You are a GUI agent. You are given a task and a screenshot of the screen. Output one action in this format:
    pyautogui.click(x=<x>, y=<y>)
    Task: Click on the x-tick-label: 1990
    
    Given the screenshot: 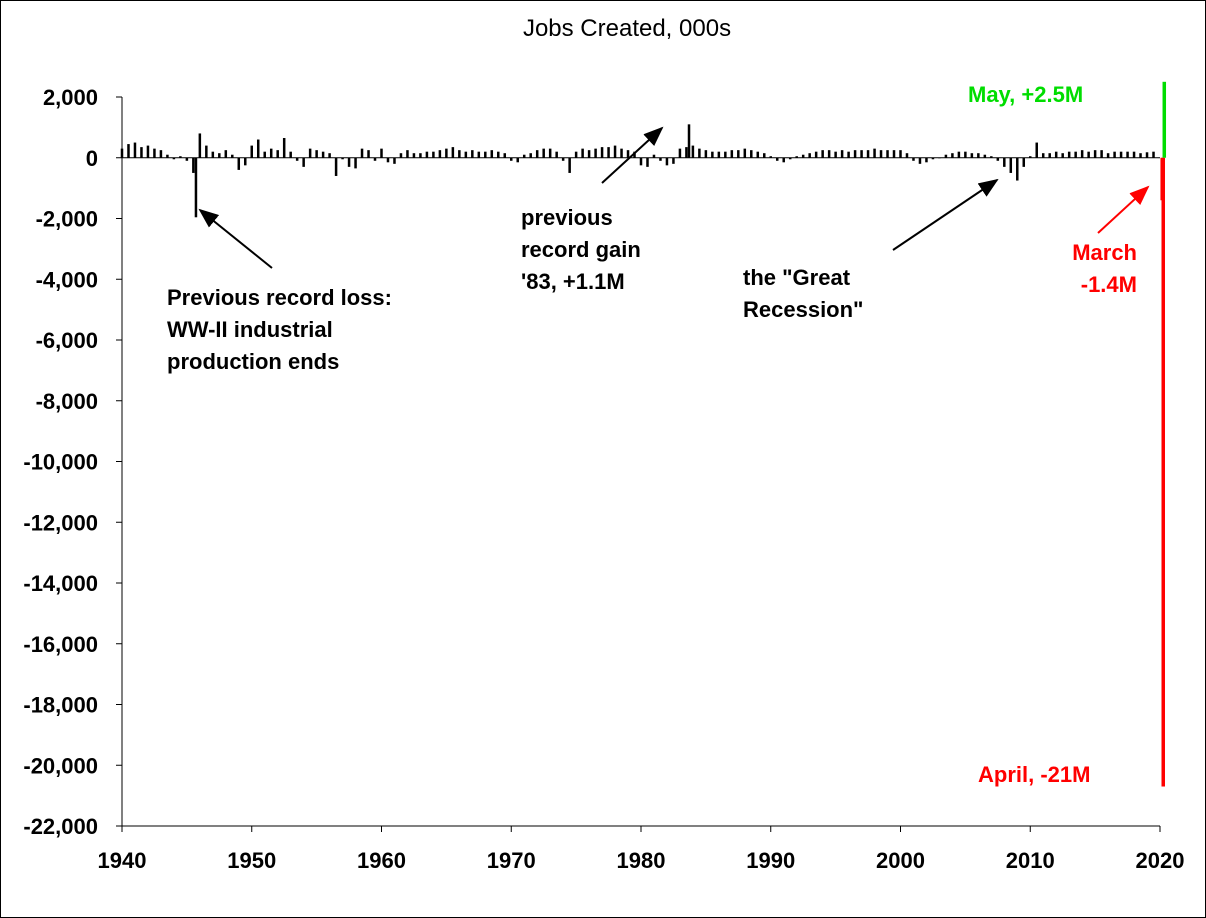 What is the action you would take?
    pyautogui.click(x=770, y=860)
    